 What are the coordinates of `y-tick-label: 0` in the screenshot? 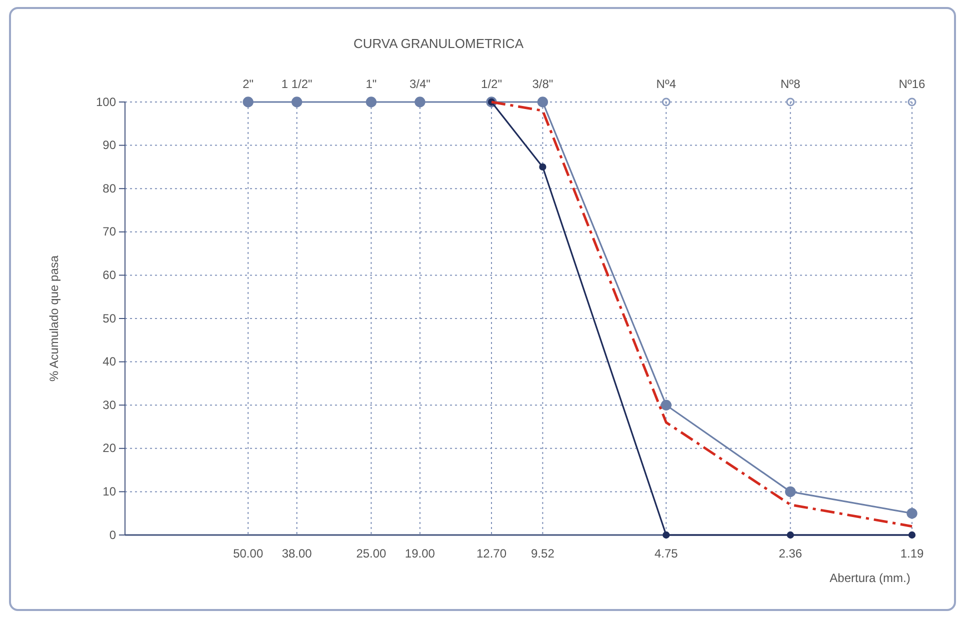 It's located at (112, 535).